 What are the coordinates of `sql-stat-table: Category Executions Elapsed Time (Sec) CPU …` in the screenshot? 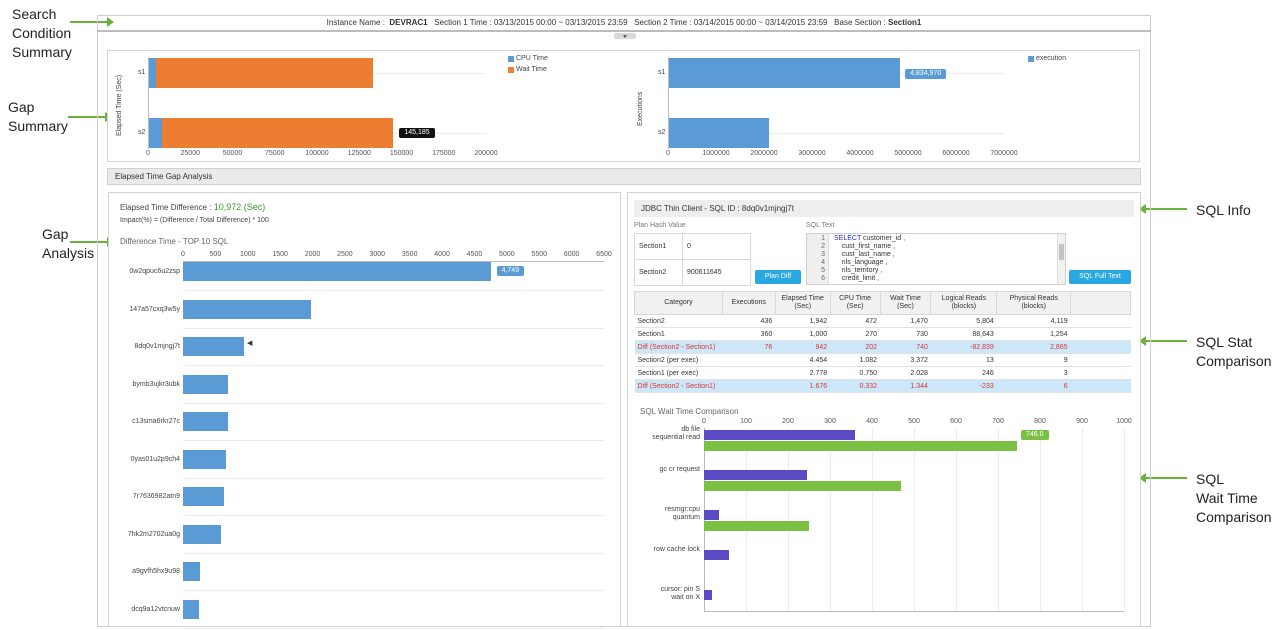 It's located at (882, 342).